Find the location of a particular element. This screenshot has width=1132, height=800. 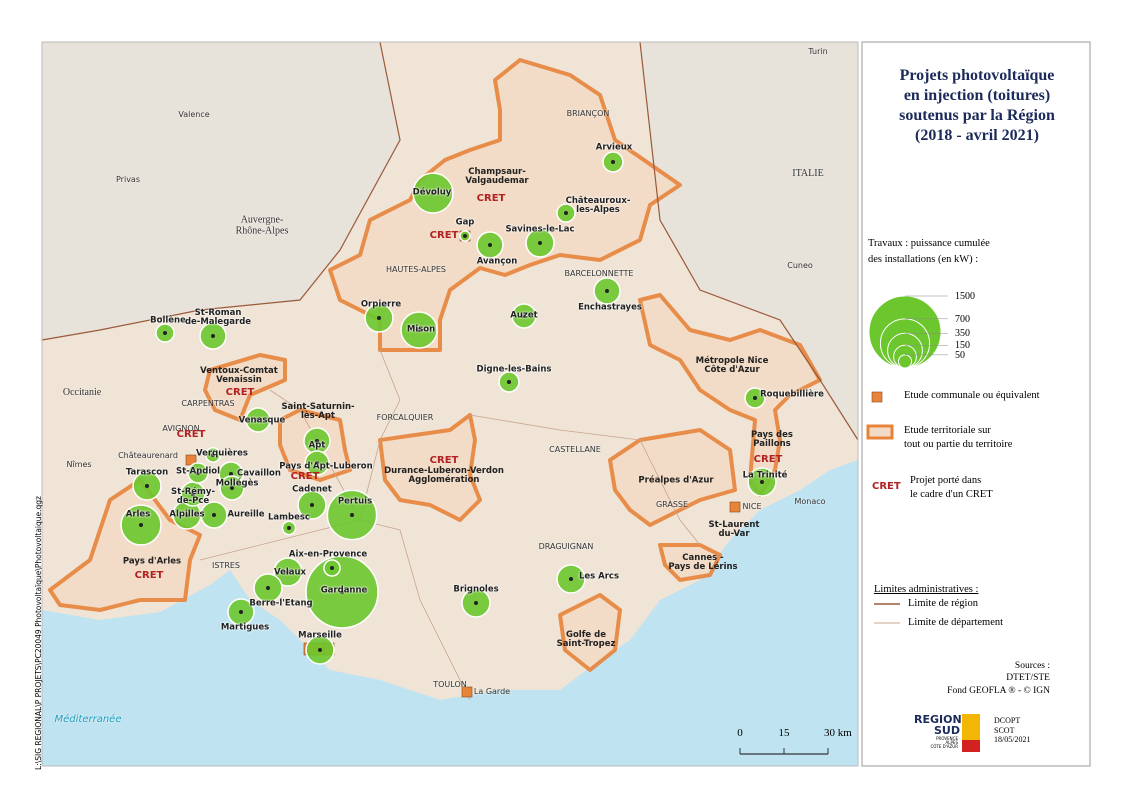

site-label: St-Rémy- de-Pce is located at coordinates (193, 496).